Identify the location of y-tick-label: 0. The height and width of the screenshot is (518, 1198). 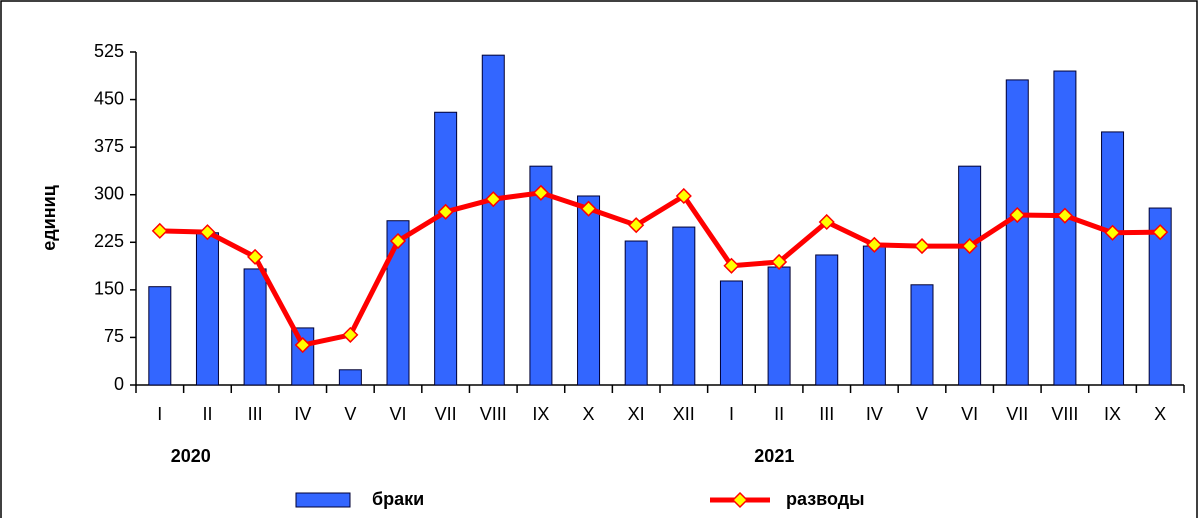
(119, 384).